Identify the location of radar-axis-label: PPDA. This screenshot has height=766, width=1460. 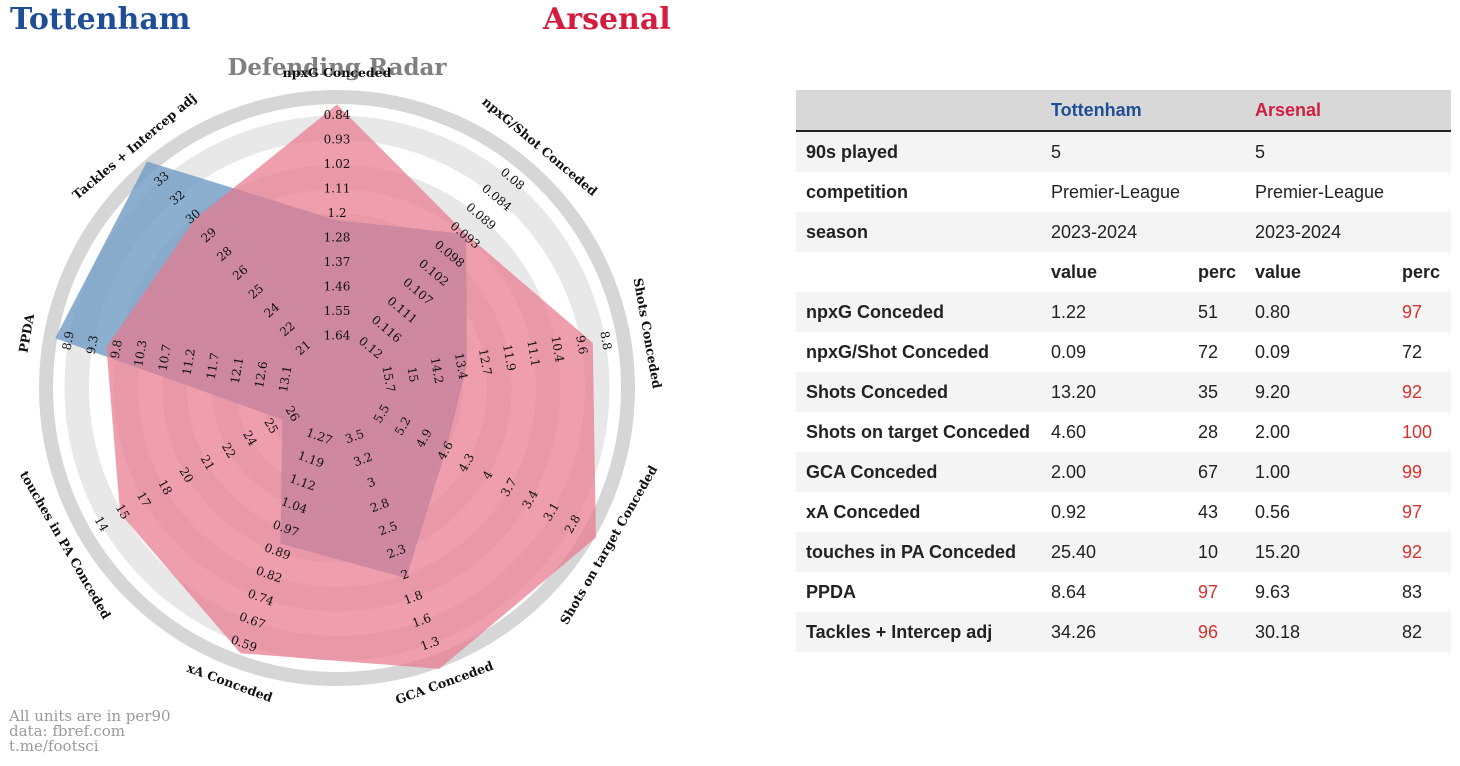
(27, 333).